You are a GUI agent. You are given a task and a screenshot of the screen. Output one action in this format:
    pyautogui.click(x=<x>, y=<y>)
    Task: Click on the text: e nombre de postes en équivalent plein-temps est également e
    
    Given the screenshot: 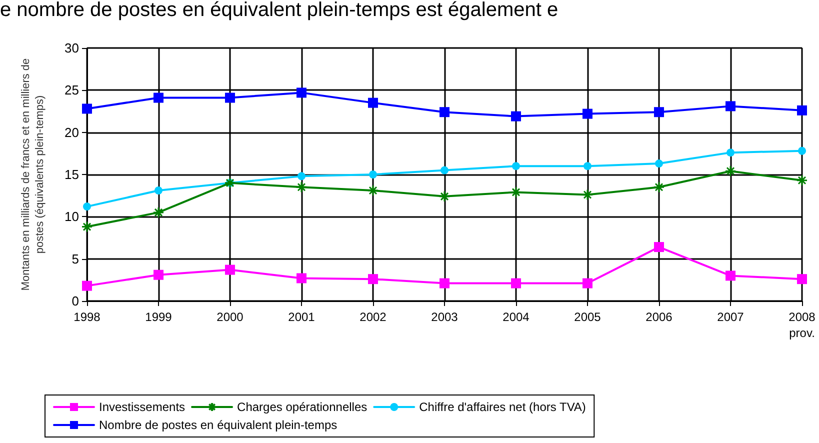 What is the action you would take?
    pyautogui.click(x=279, y=10)
    